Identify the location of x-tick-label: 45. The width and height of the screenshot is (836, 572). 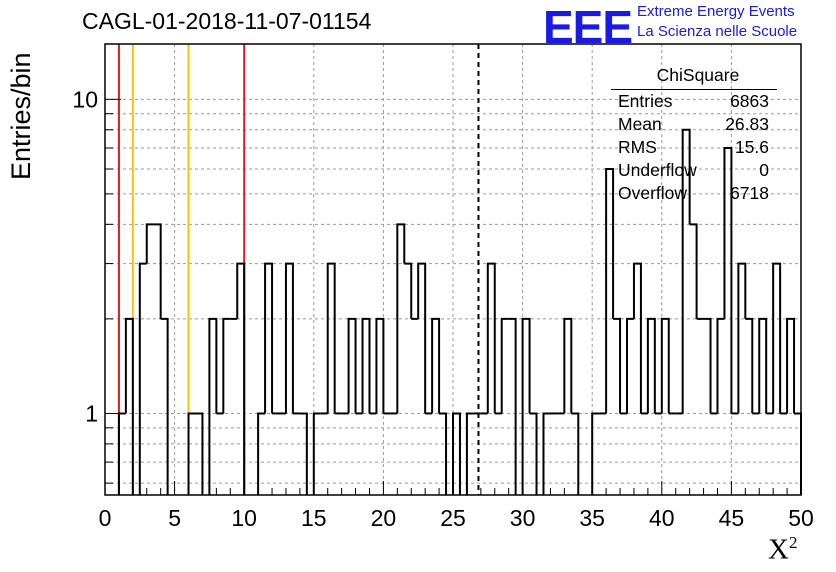
(732, 518).